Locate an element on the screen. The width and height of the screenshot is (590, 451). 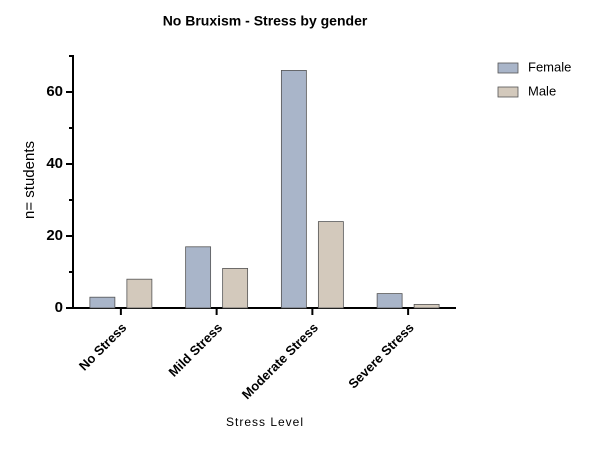
x-tick-label: No Stress is located at coordinates (103, 347).